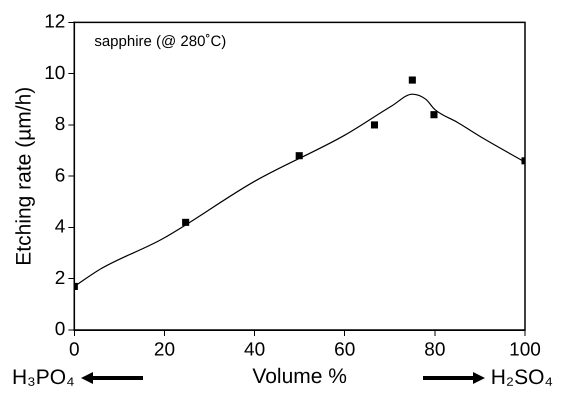 This screenshot has width=561, height=402. Describe the element at coordinates (299, 376) in the screenshot. I see `x-axis-title: Volume %` at that location.